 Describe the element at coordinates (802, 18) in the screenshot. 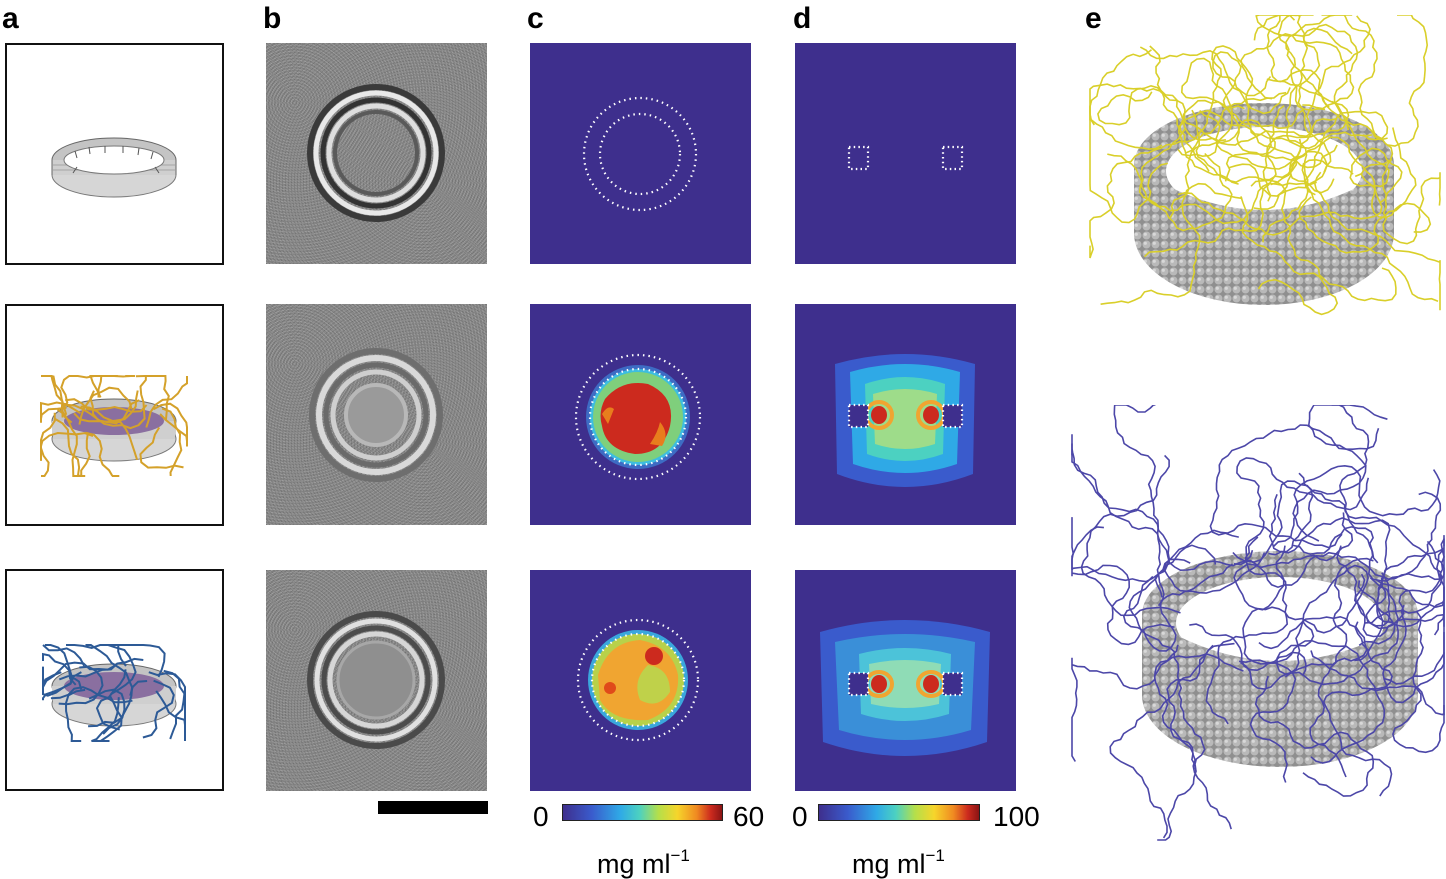

I see `panel-letter-d: d` at that location.